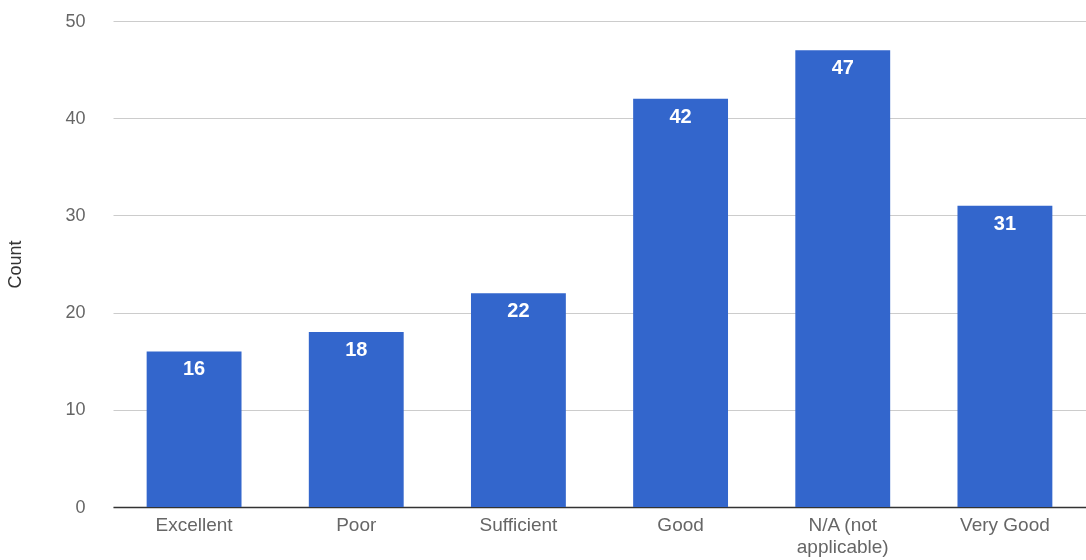 This screenshot has height=560, width=1086. I want to click on x-tick-label: Sufficient, so click(519, 524).